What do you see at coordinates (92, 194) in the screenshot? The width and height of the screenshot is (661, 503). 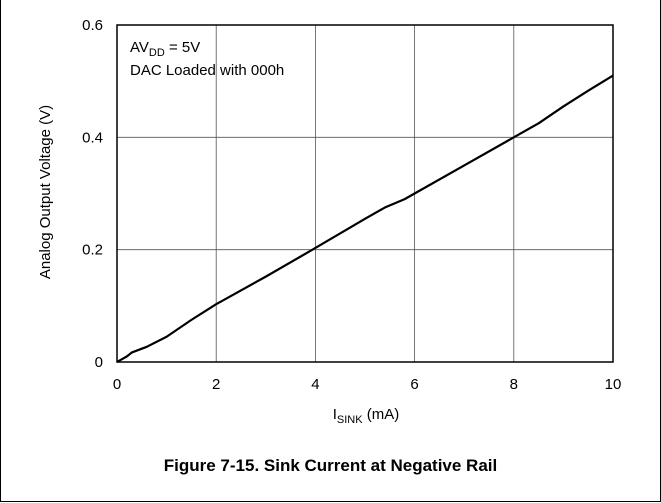 I see `y-tick-labels: 0 0.2 0.4 0.6` at bounding box center [92, 194].